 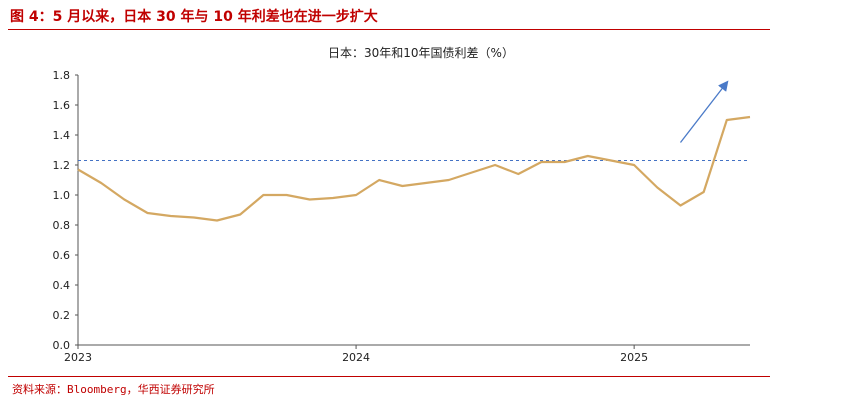 I want to click on y-tick-label: 1.8, so click(x=62, y=75).